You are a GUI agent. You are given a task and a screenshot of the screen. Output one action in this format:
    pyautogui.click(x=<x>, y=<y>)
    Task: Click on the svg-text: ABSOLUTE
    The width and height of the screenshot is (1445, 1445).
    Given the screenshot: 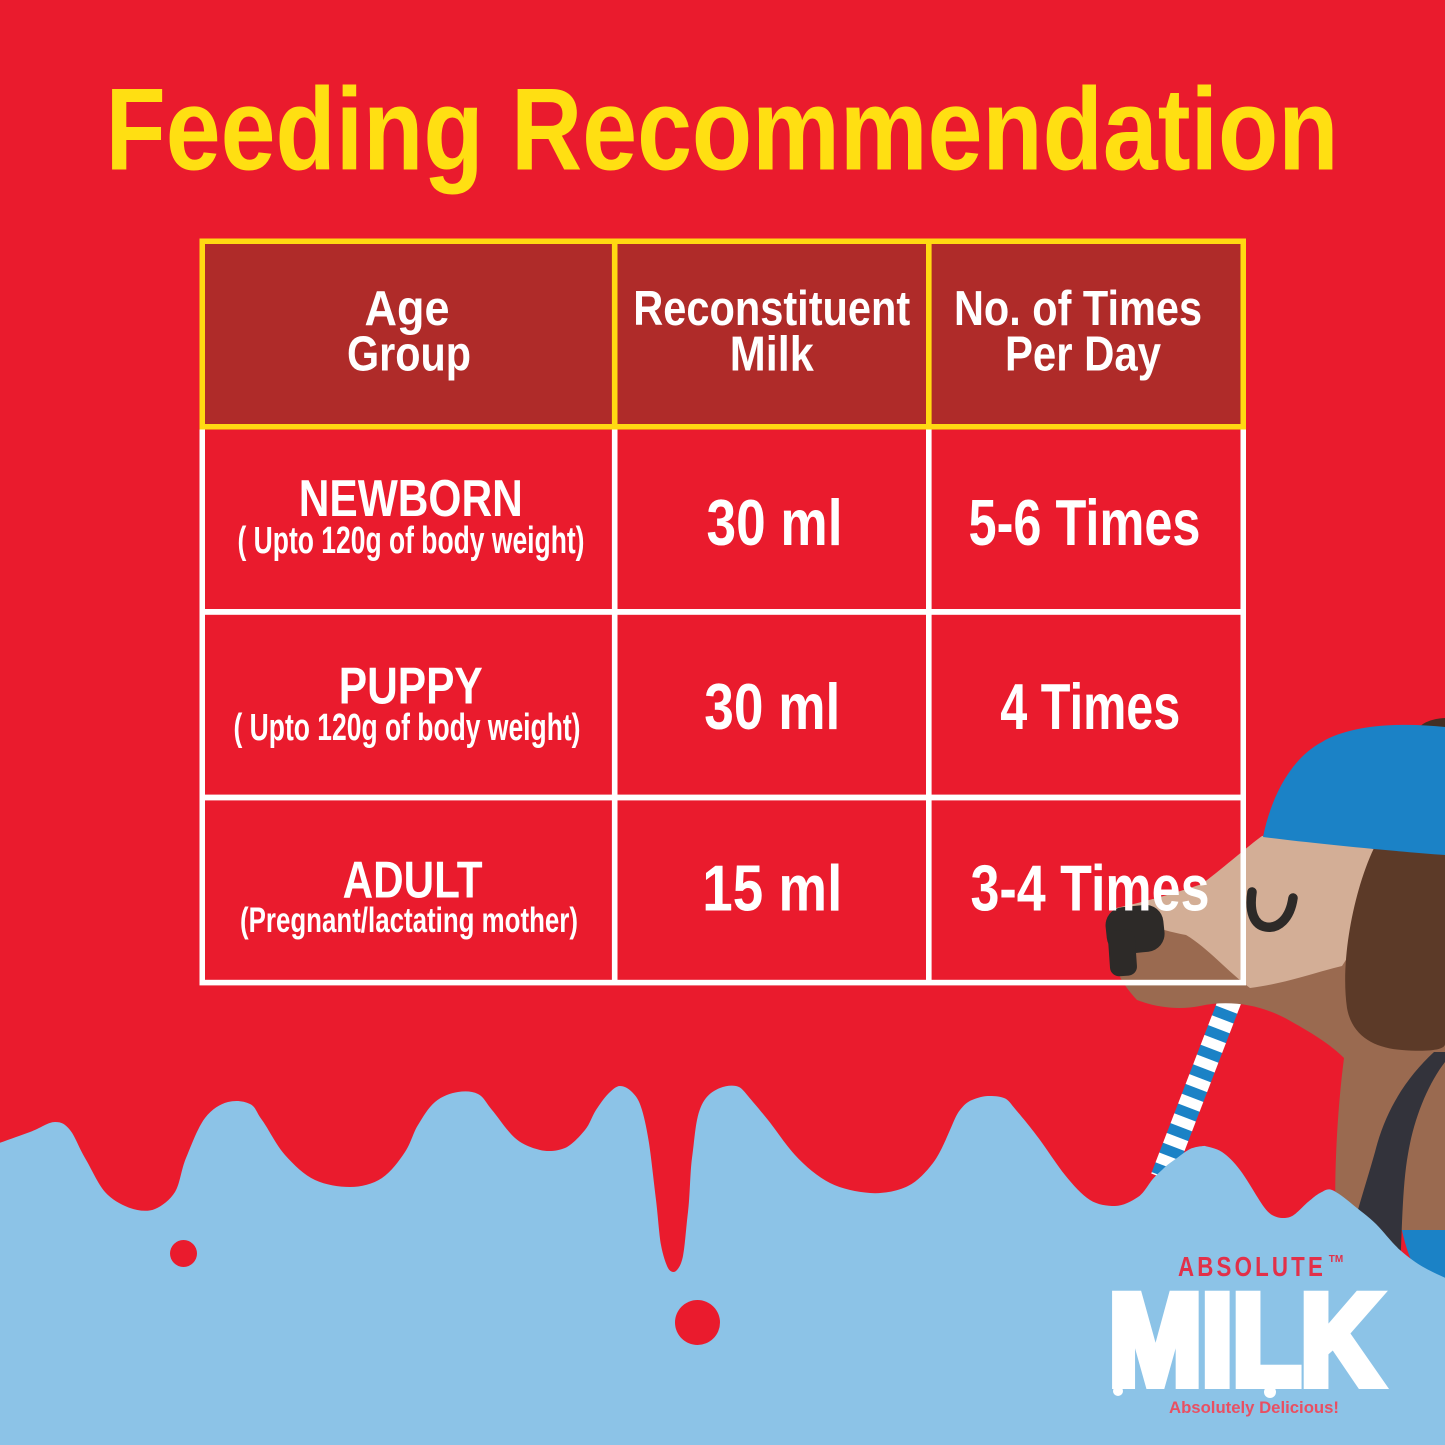 What is the action you would take?
    pyautogui.click(x=1252, y=1266)
    